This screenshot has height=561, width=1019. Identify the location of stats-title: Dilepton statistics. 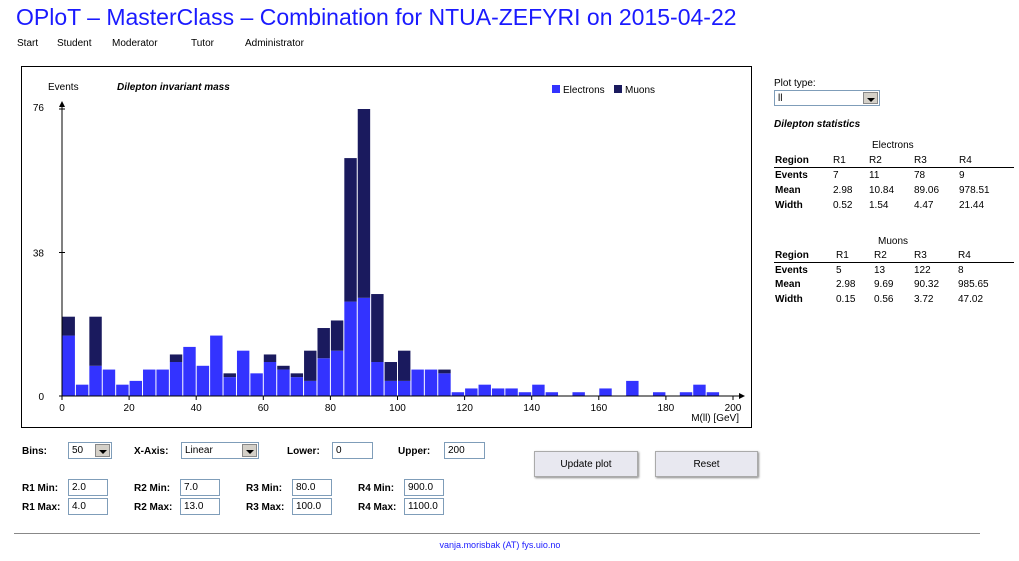
(817, 124).